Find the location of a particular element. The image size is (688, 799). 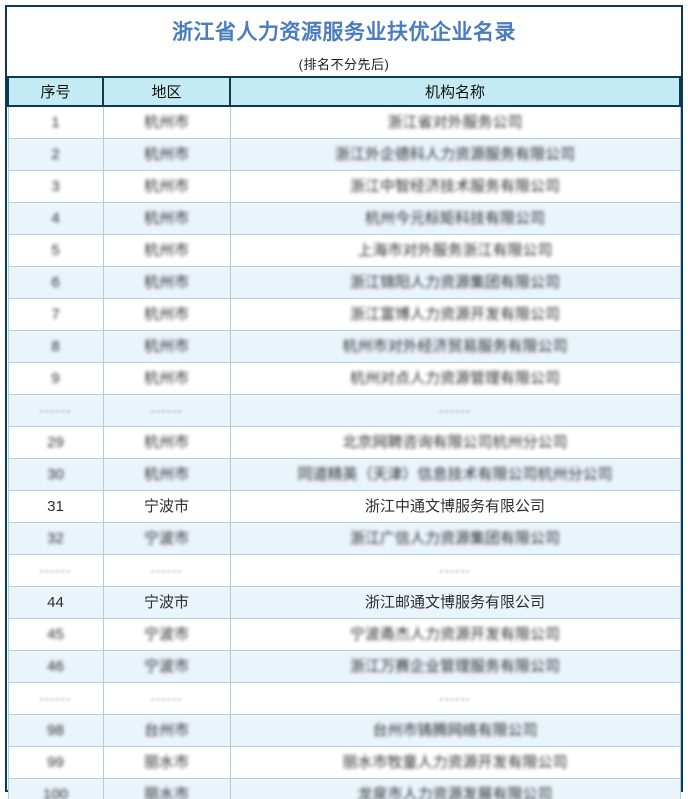

row-name: 浙江中智经济技术服务有限公司 is located at coordinates (454, 186).